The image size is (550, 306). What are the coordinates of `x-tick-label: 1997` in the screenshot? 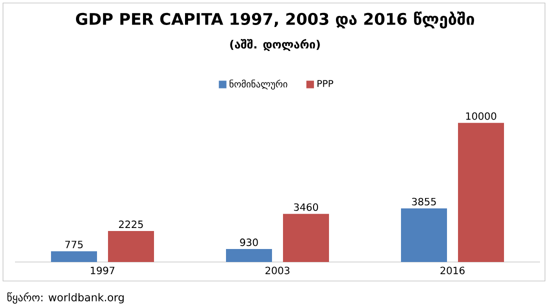 It's located at (102, 270).